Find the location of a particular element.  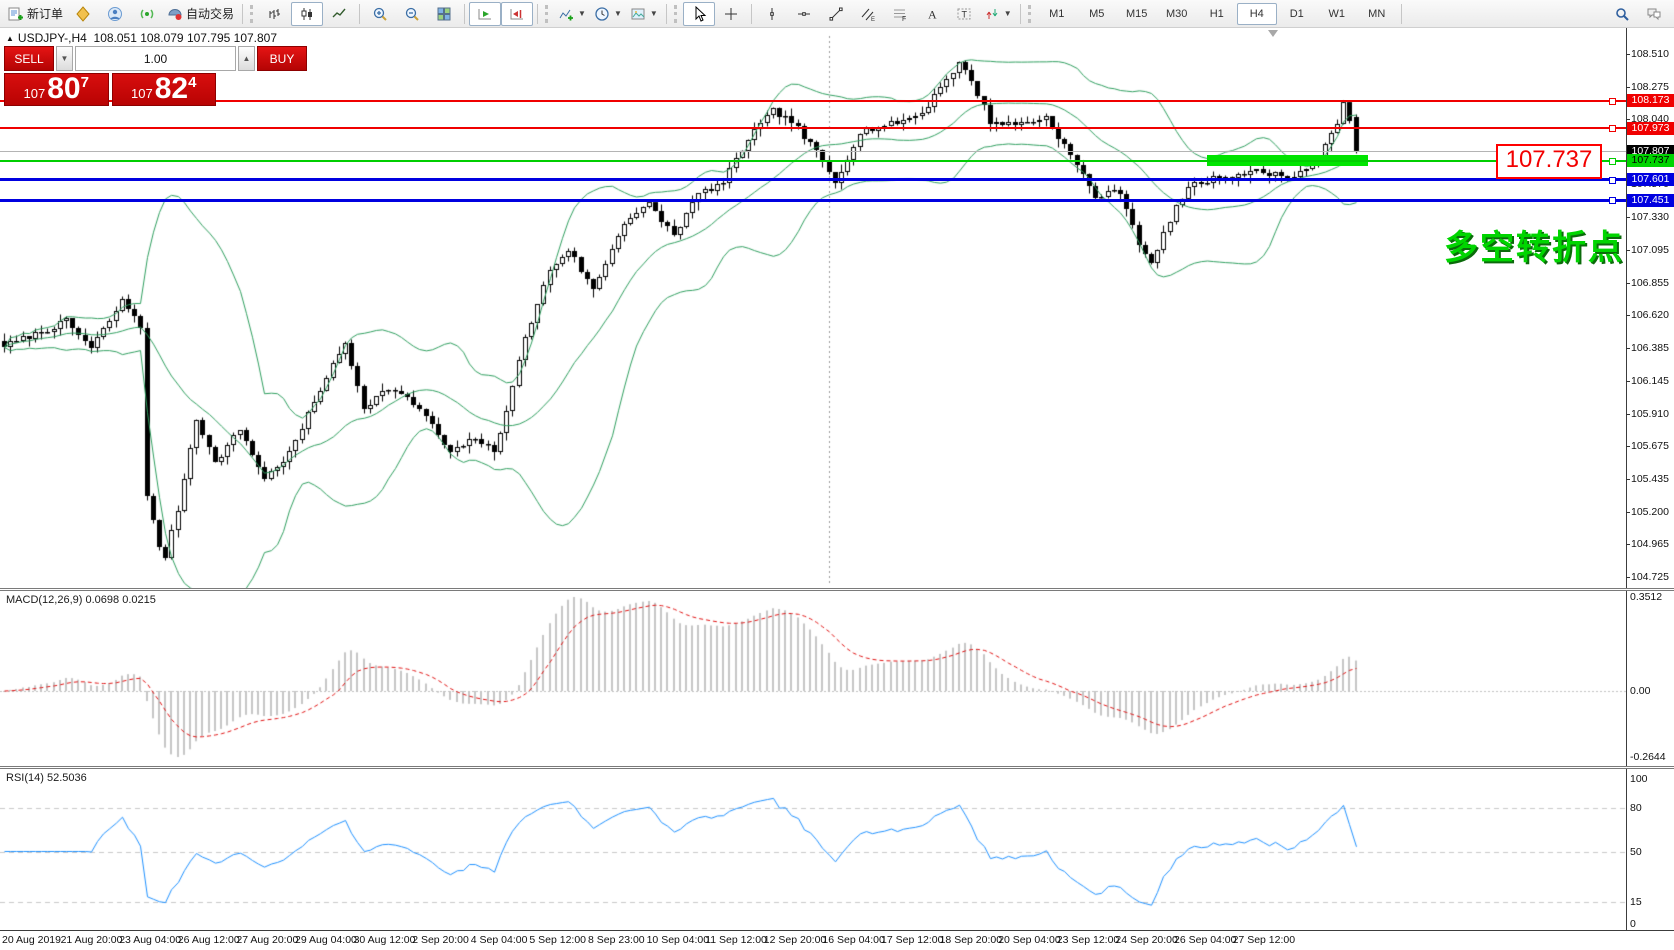

bar-chart-button is located at coordinates (275, 14).